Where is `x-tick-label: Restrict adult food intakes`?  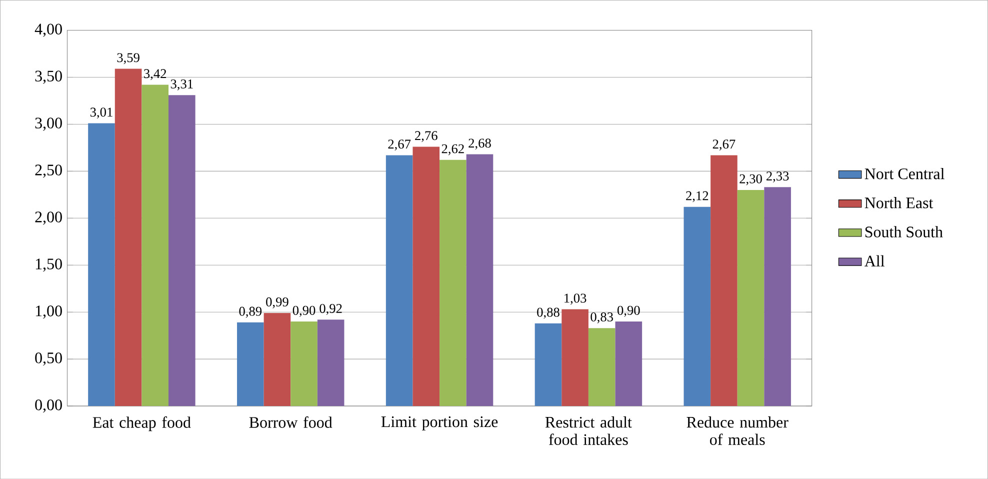 x-tick-label: Restrict adult food intakes is located at coordinates (588, 430).